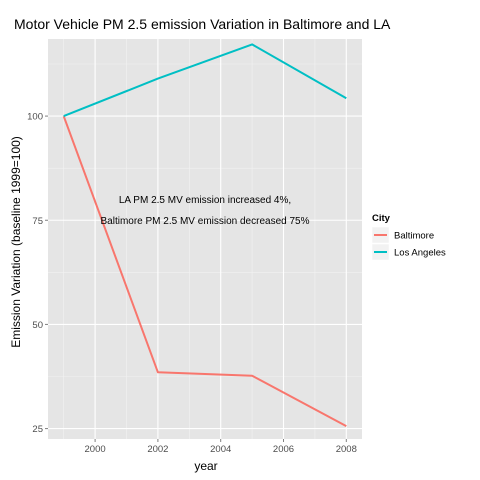  What do you see at coordinates (381, 218) in the screenshot?
I see `legend-title: City` at bounding box center [381, 218].